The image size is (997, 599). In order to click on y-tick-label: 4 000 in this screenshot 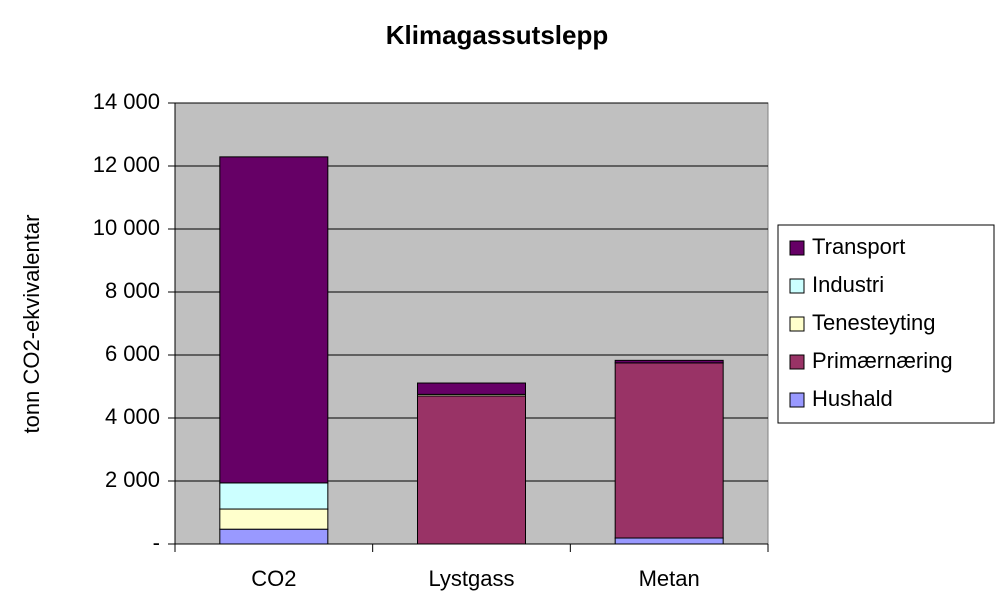, I will do `click(132, 416)`.